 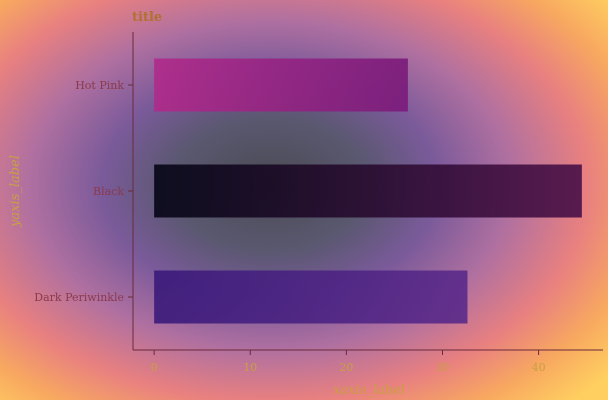 I want to click on y-tick-label: Dark Periwinkle, so click(x=79, y=297).